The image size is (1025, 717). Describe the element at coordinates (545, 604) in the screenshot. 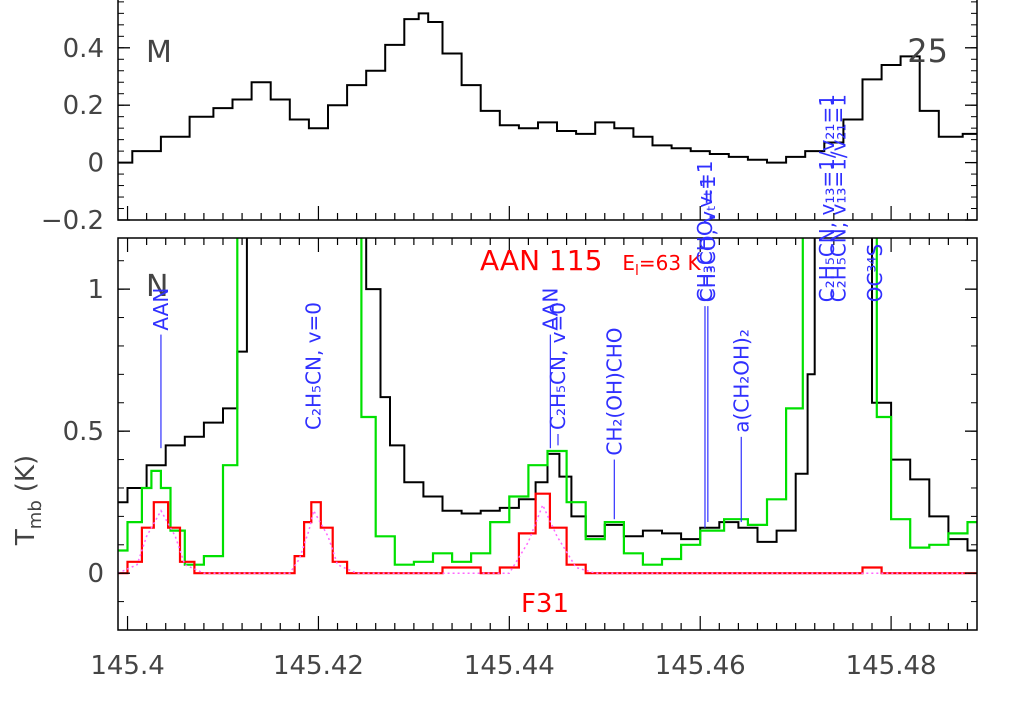

I see `model-label: F31` at that location.